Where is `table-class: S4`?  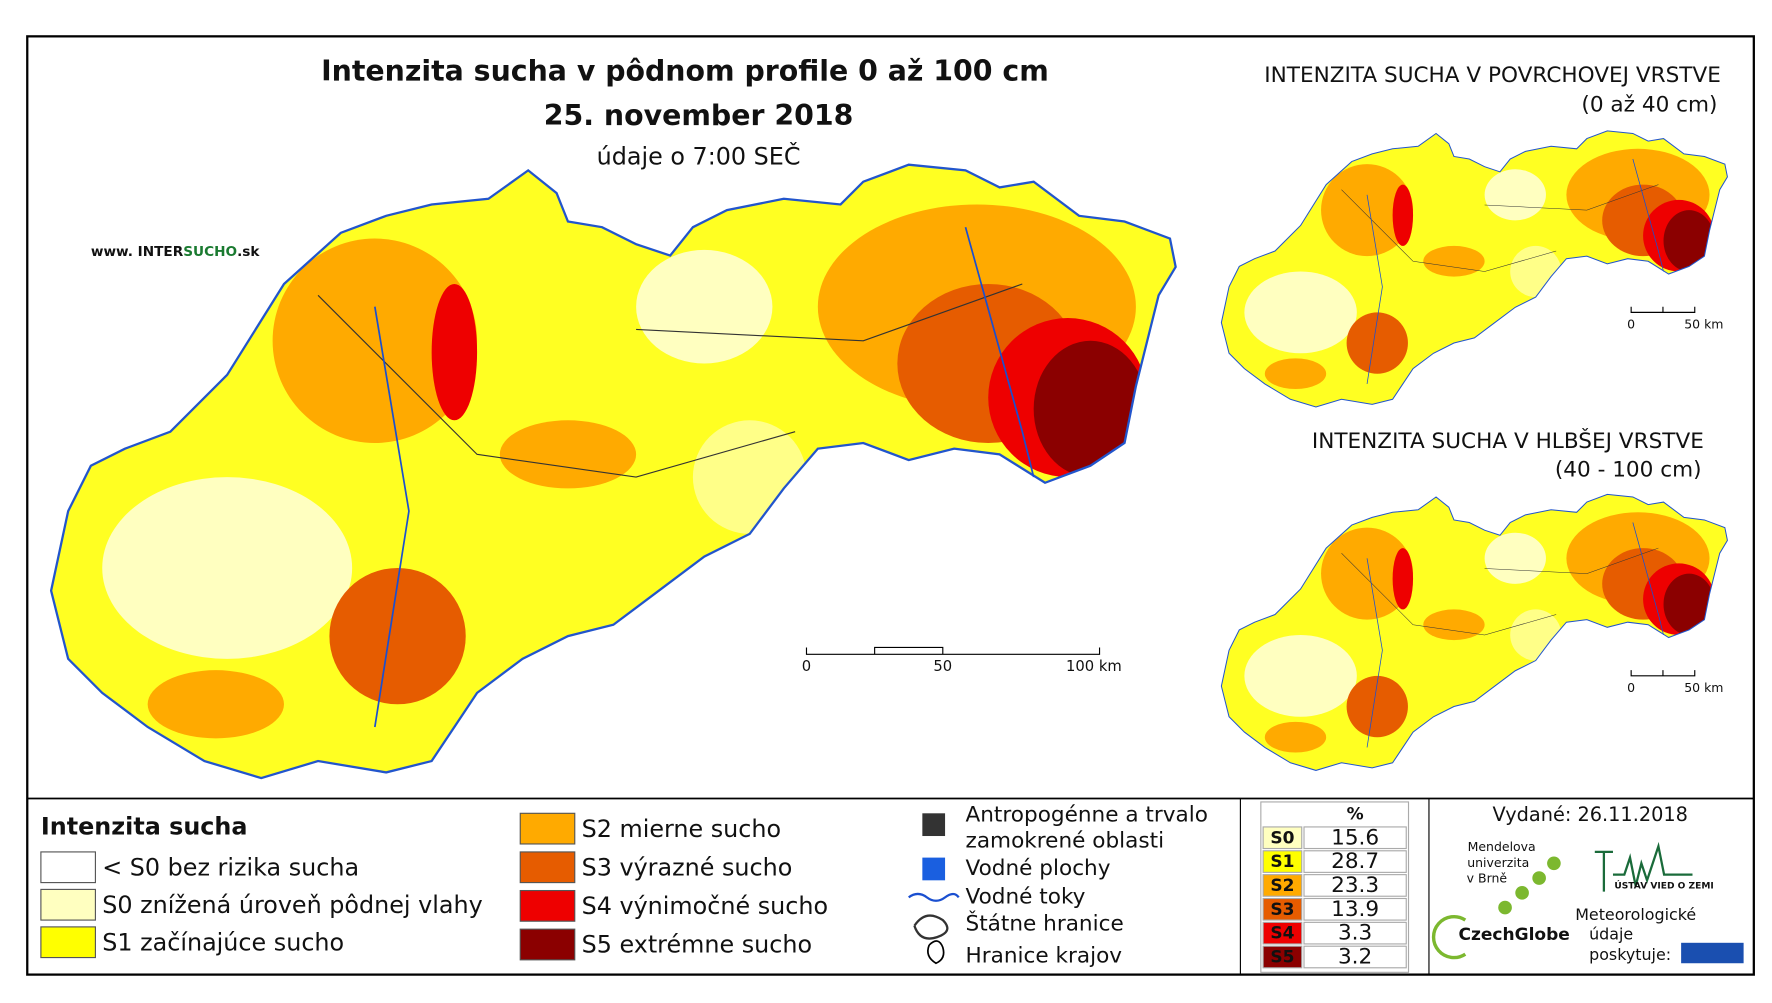 table-class: S4 is located at coordinates (1282, 934).